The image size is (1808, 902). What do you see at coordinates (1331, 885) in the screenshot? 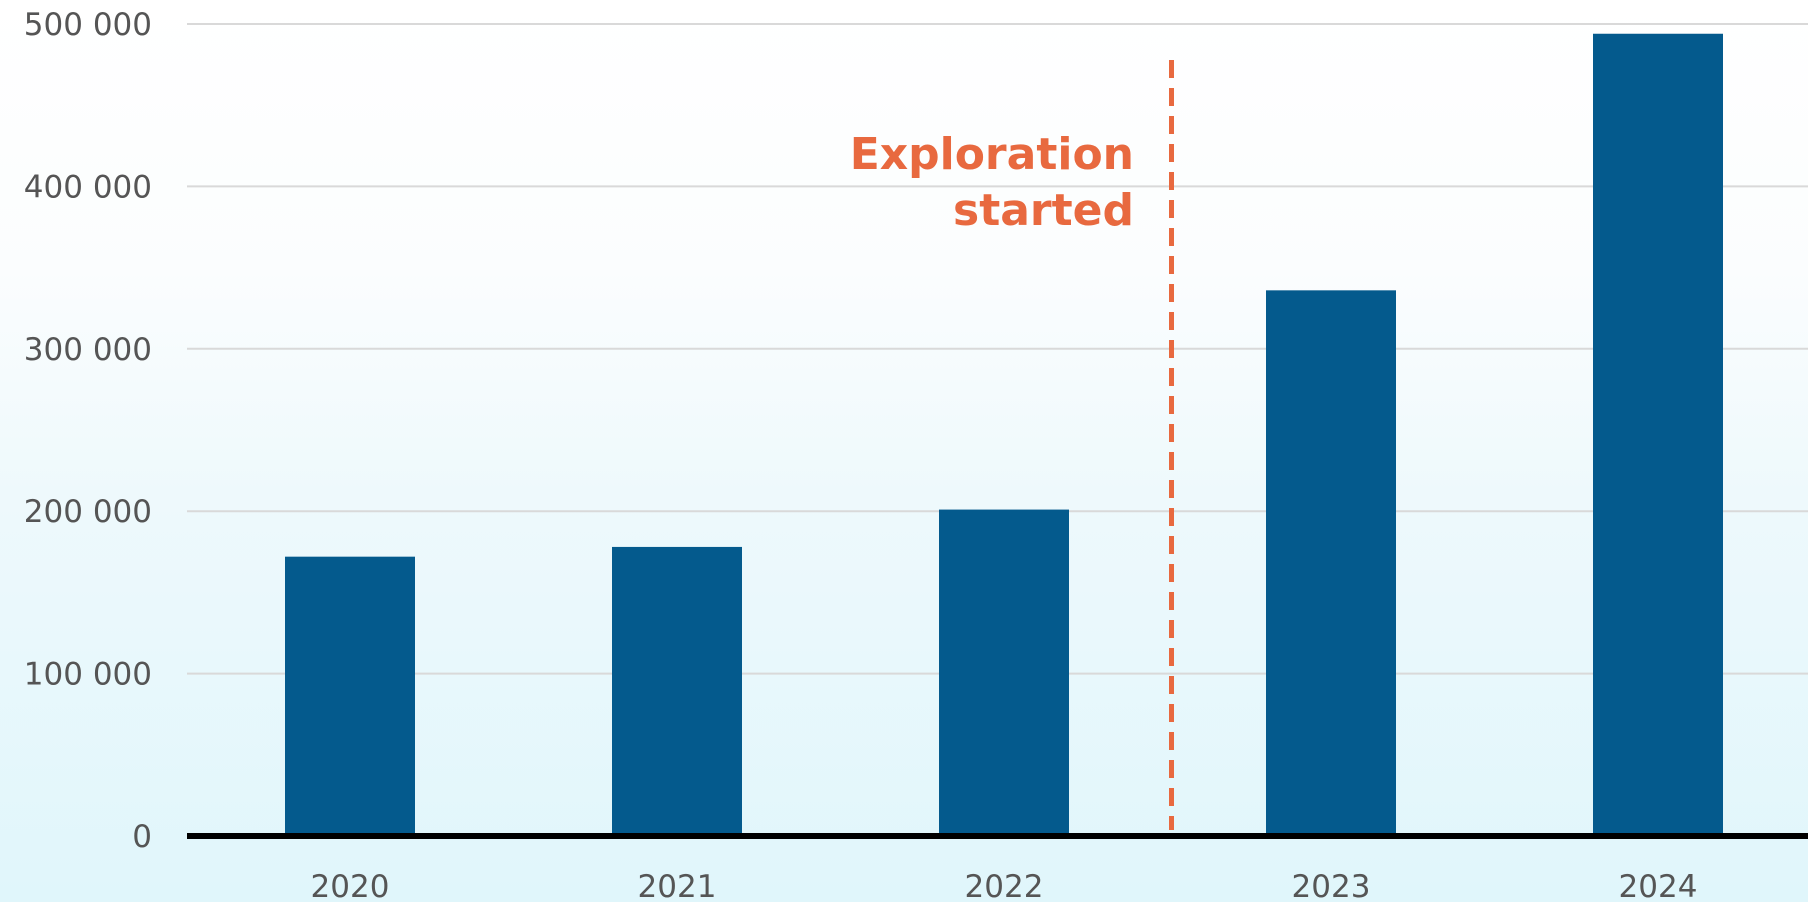
I see `x-tick-label: 2023` at bounding box center [1331, 885].